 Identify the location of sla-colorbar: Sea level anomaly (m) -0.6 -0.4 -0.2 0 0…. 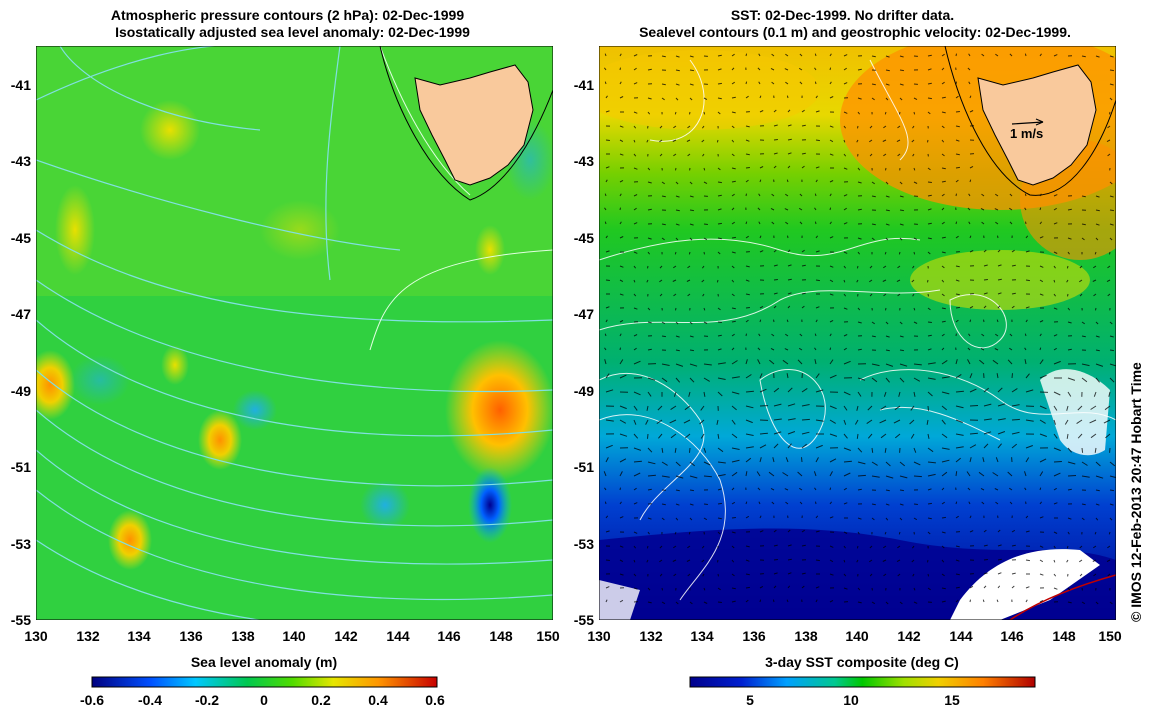
(262, 681).